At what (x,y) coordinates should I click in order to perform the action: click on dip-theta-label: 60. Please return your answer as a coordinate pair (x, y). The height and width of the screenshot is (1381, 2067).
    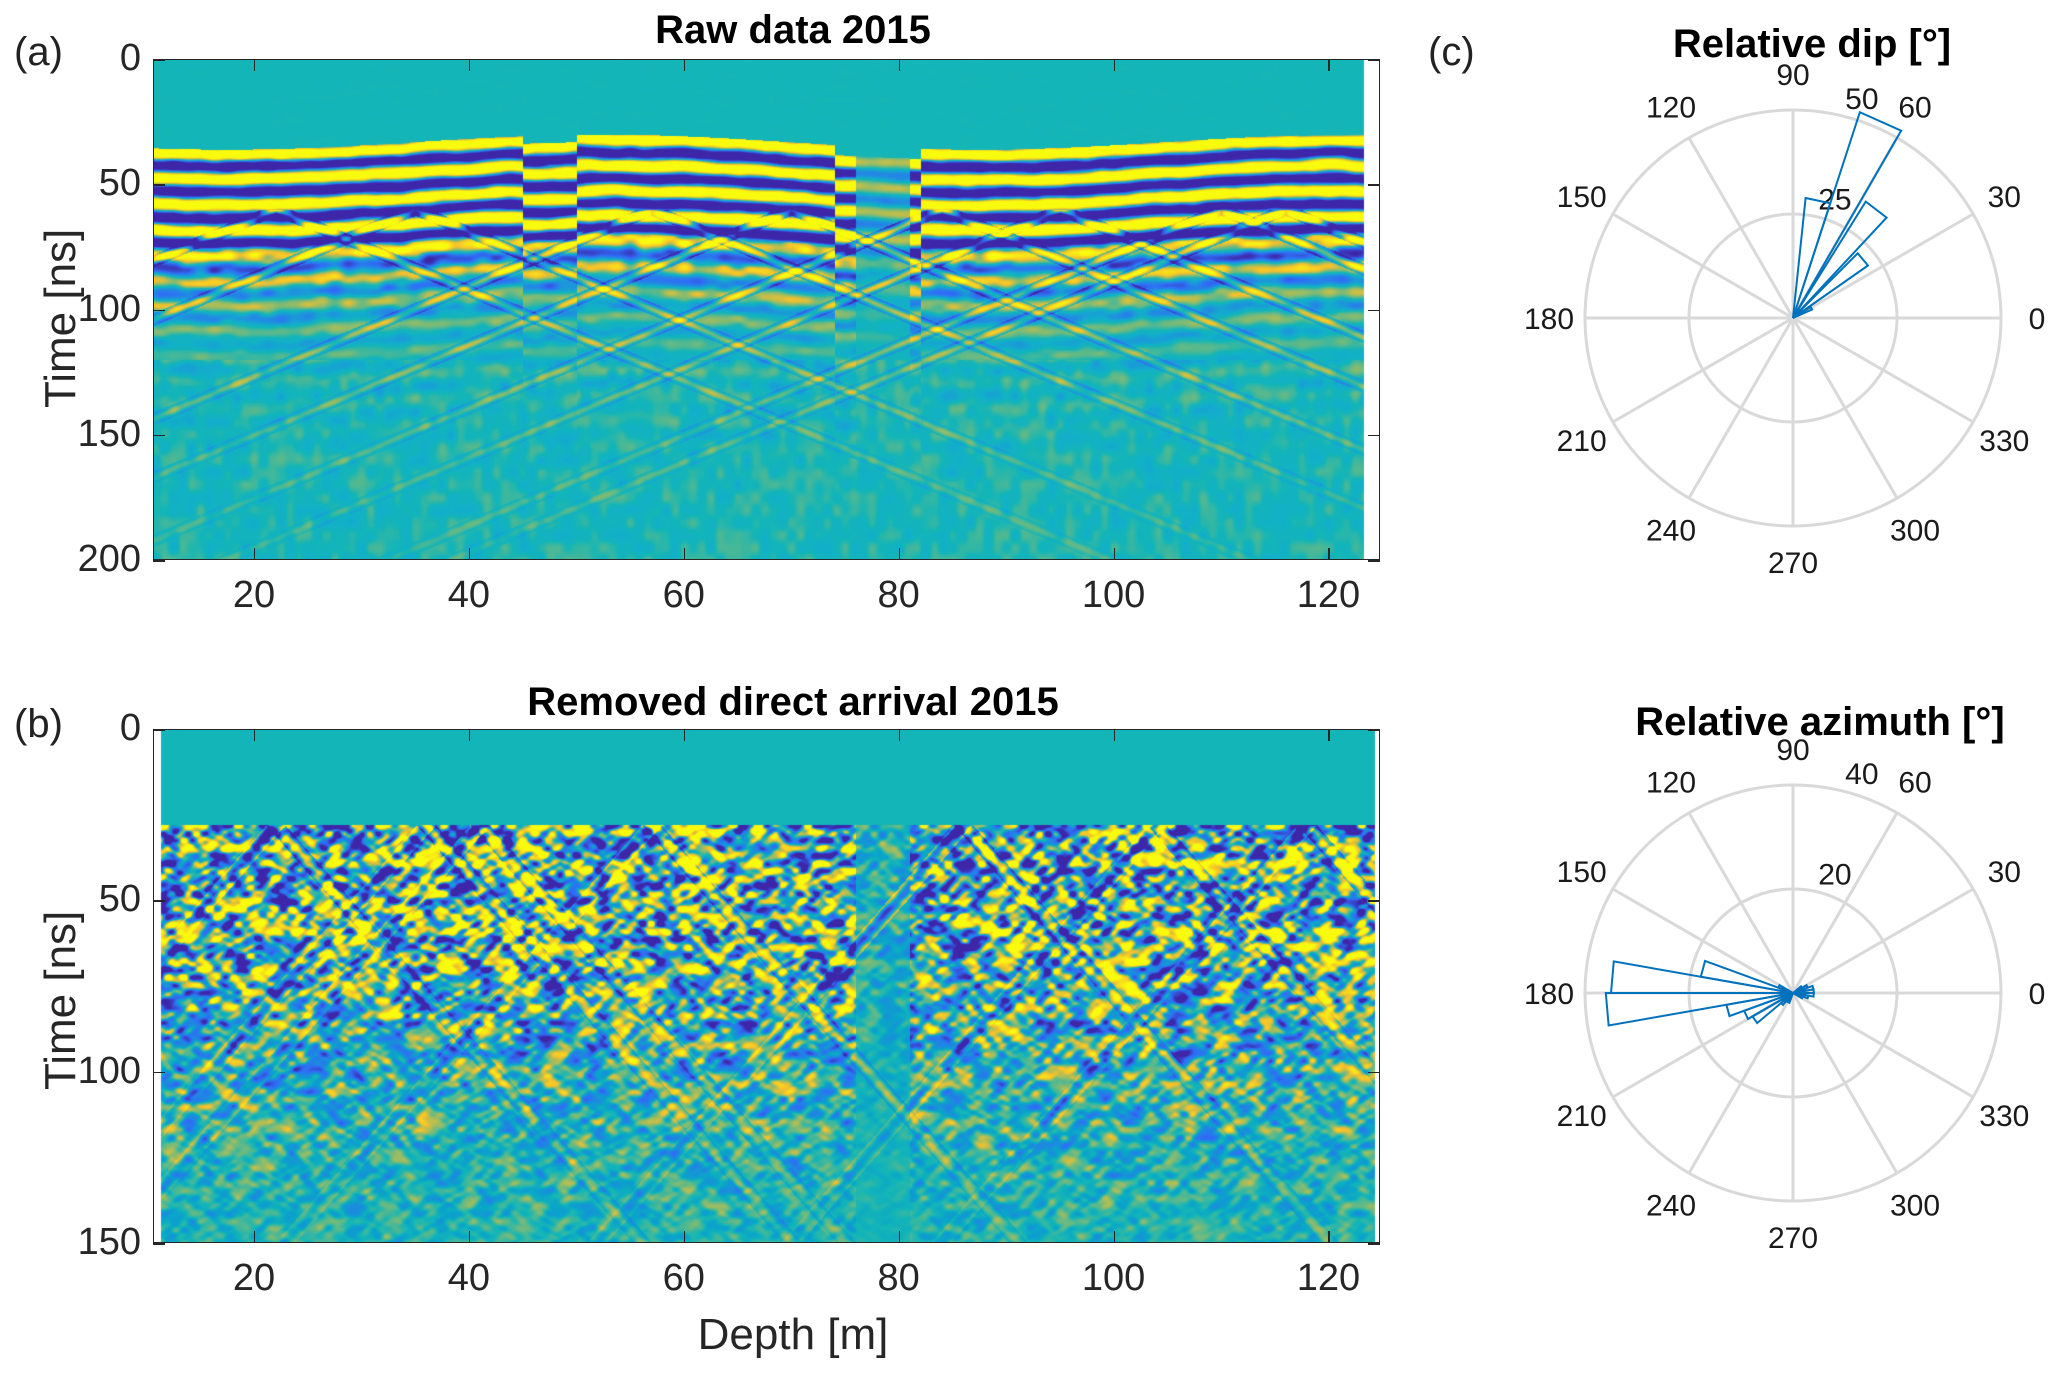
    Looking at the image, I should click on (1914, 108).